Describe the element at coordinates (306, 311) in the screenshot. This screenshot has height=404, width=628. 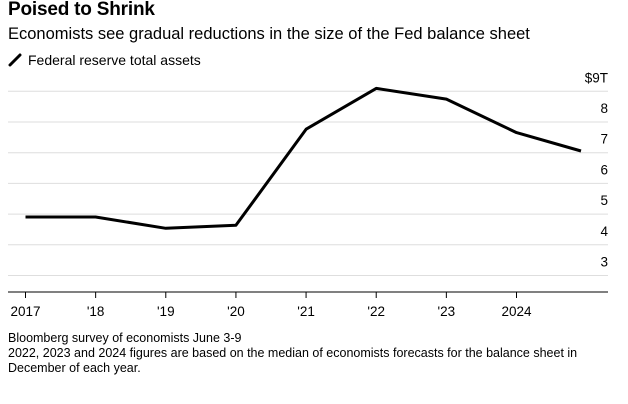
I see `x-tick-label: '21` at that location.